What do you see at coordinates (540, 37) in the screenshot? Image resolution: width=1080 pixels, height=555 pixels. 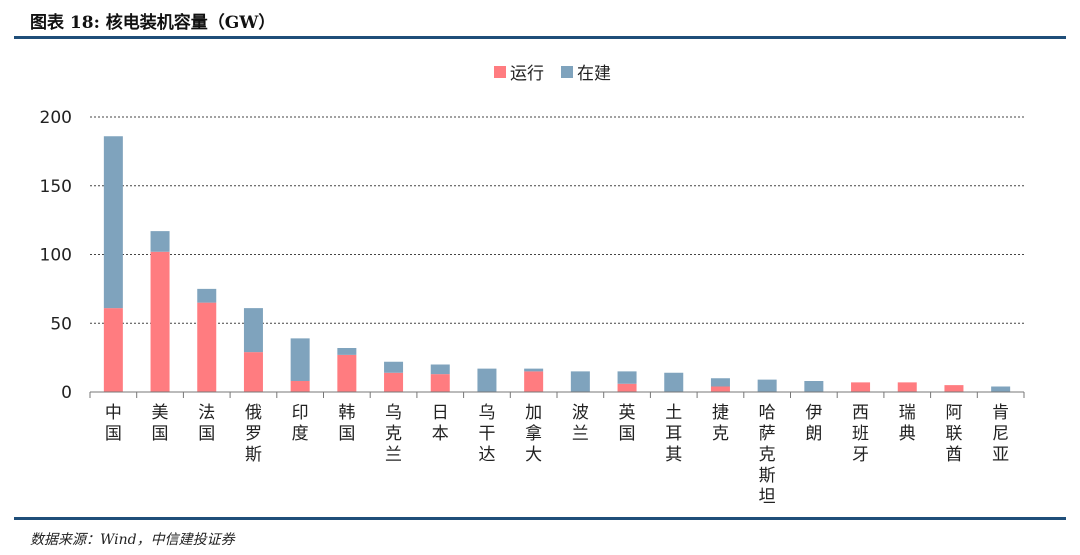 I see `top-rule` at bounding box center [540, 37].